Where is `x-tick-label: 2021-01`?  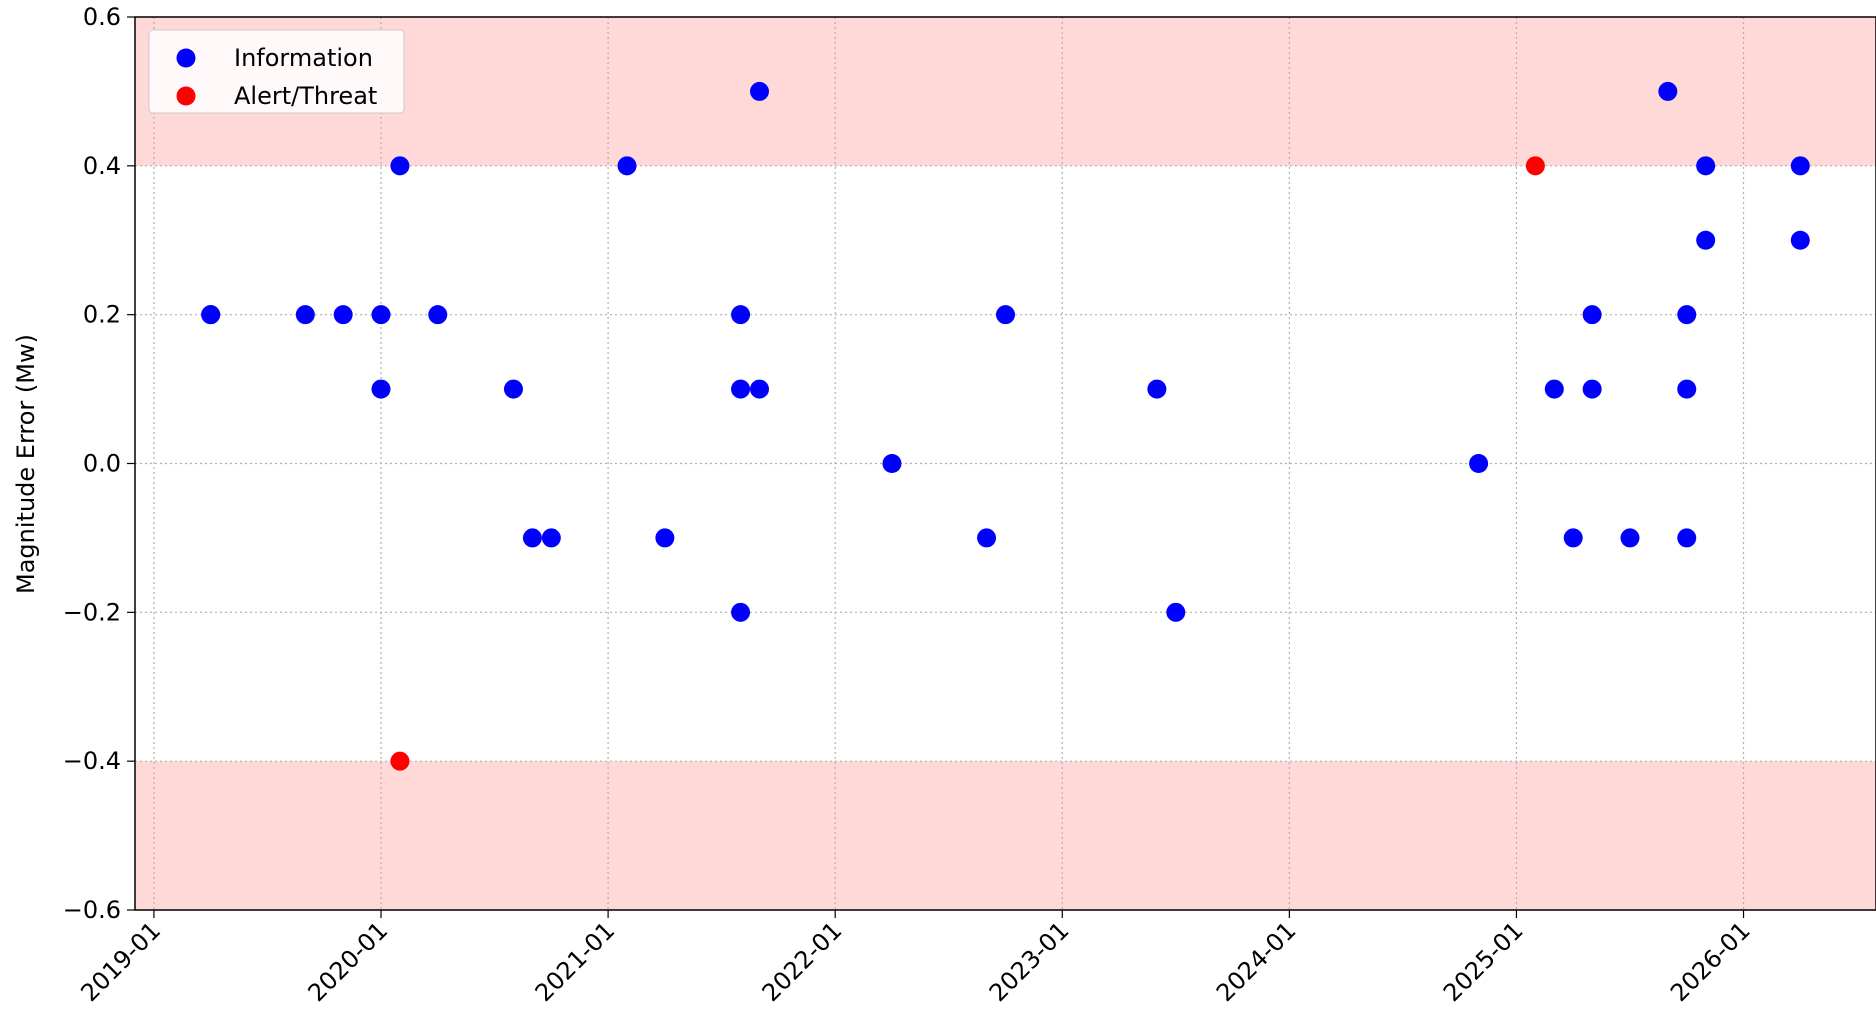
x-tick-label: 2021-01 is located at coordinates (575, 961).